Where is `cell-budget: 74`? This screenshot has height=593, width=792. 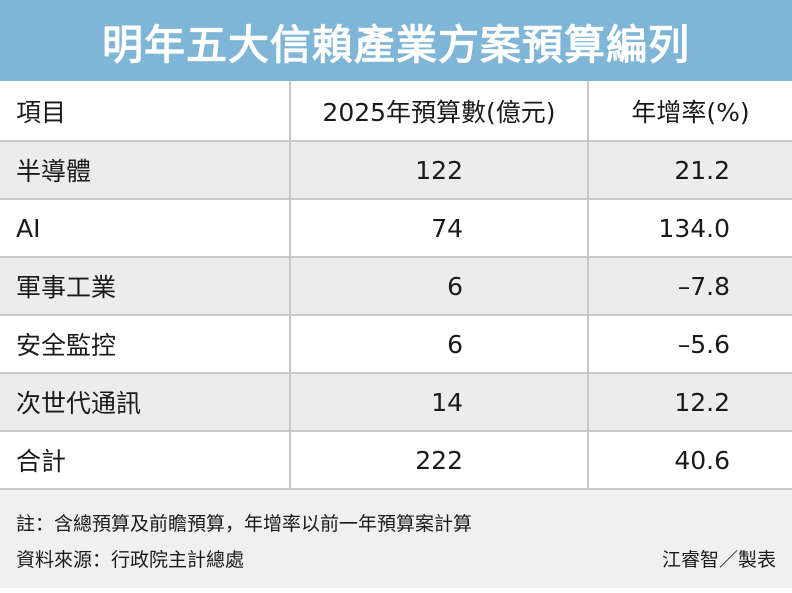 cell-budget: 74 is located at coordinates (439, 228).